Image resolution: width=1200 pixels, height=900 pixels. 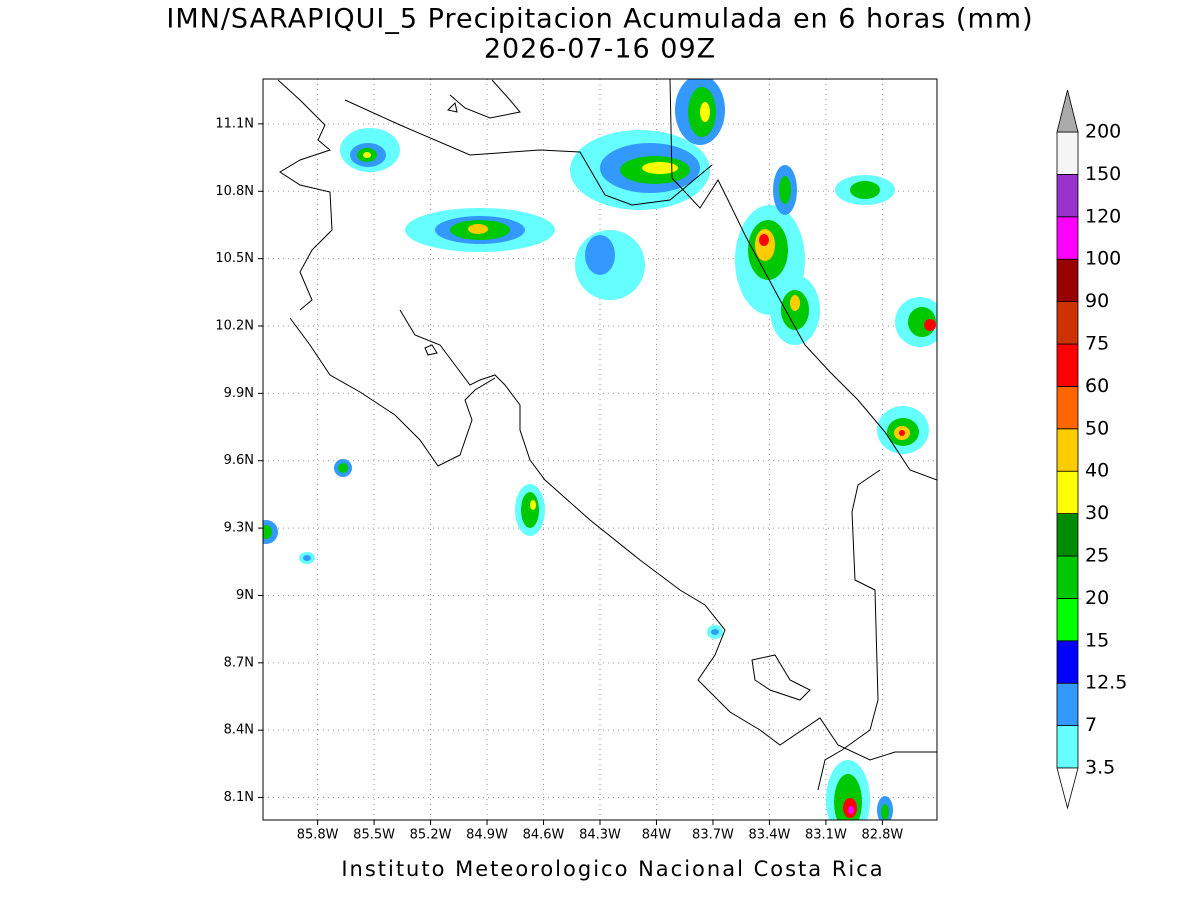 I want to click on x-tick-label: 85.8W, so click(x=318, y=835).